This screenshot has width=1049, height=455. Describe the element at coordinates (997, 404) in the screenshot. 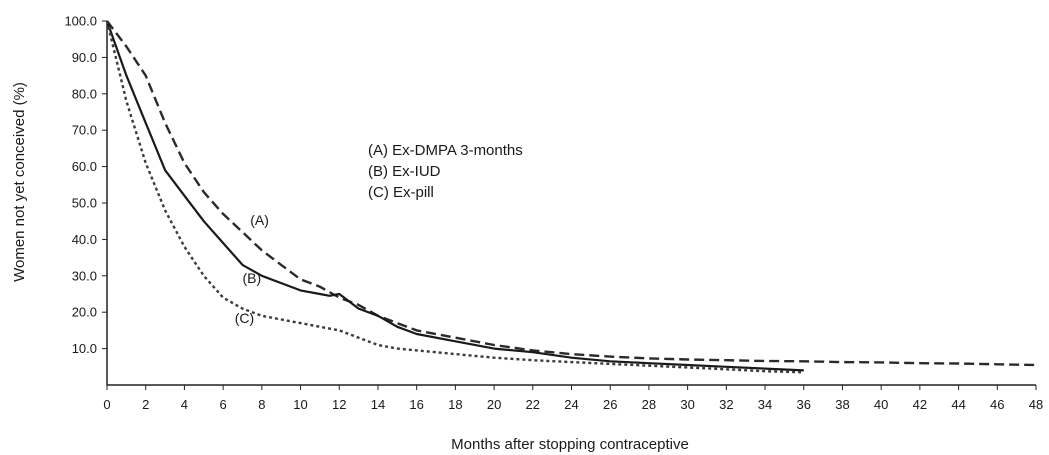

I see `x-tick-label: 46` at that location.